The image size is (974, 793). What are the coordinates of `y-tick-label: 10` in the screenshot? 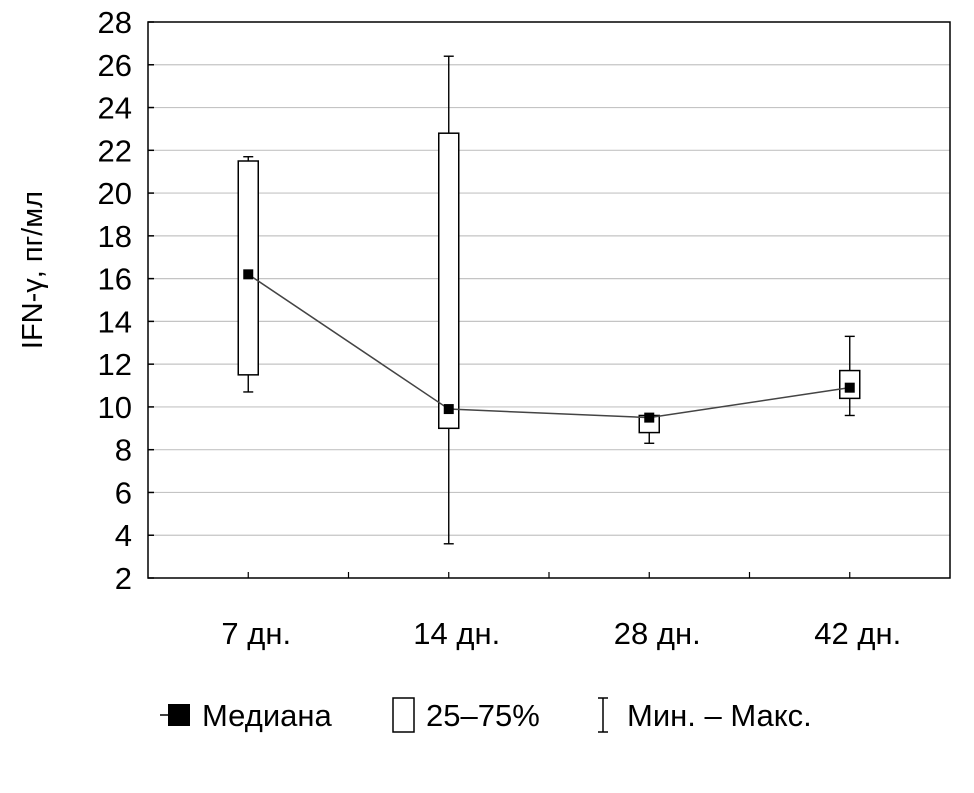 It's located at (115, 407).